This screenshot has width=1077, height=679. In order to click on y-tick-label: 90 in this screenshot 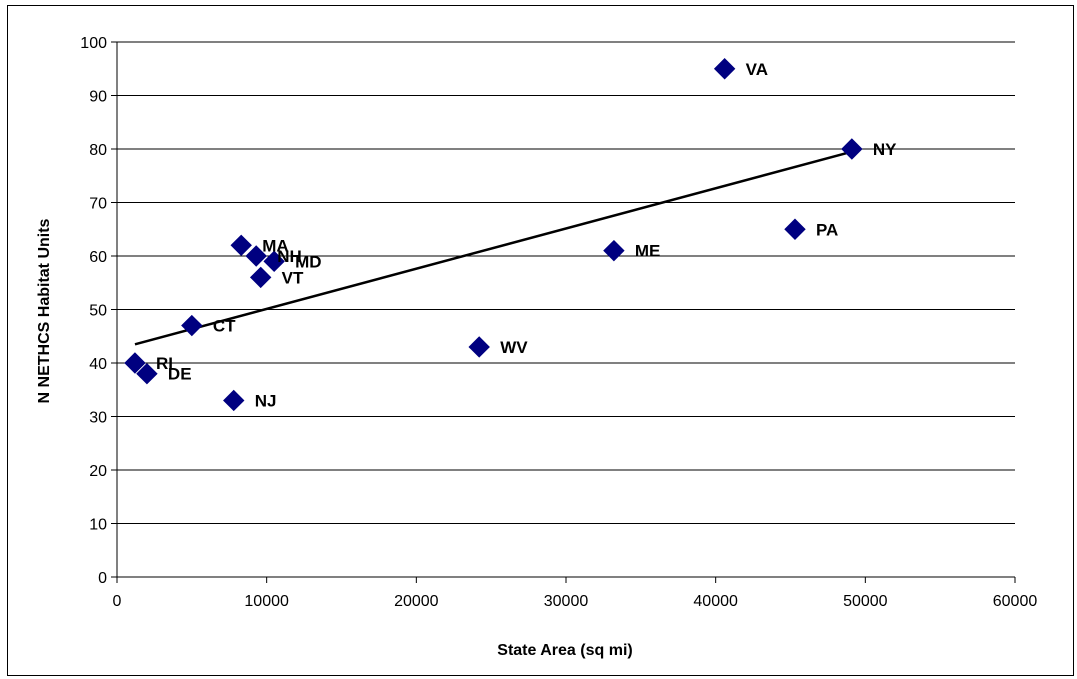, I will do `click(98, 97)`.